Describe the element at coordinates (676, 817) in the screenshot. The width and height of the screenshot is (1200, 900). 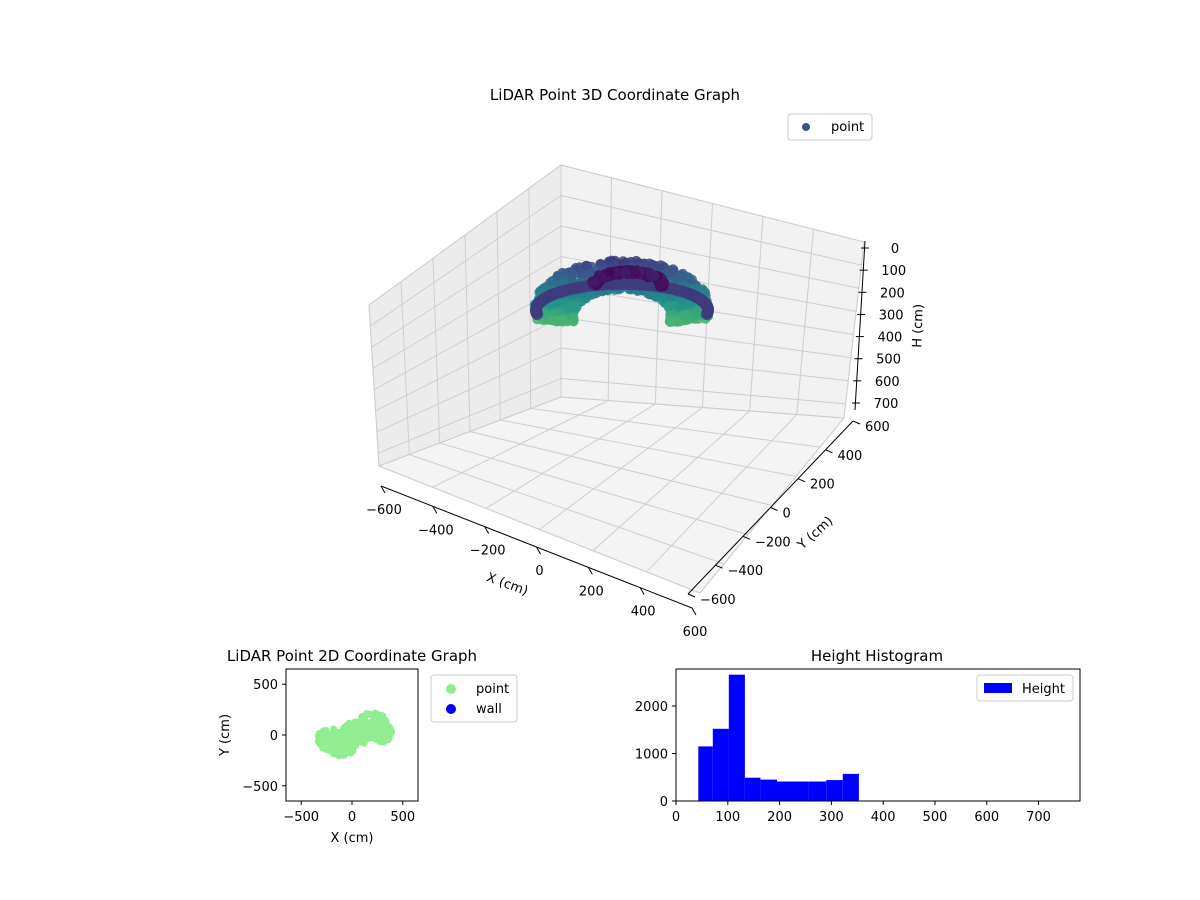
I see `histogram-x-tick-label: 0` at that location.